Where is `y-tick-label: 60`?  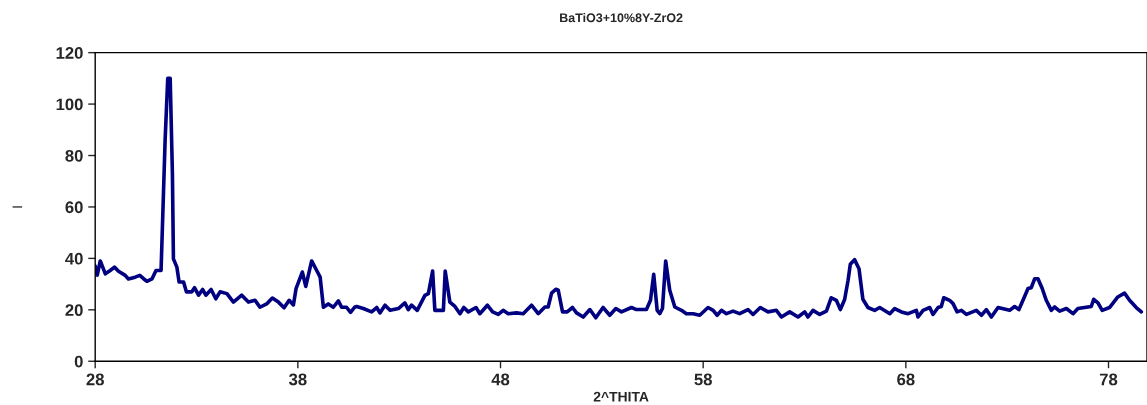
y-tick-label: 60 is located at coordinates (74, 207).